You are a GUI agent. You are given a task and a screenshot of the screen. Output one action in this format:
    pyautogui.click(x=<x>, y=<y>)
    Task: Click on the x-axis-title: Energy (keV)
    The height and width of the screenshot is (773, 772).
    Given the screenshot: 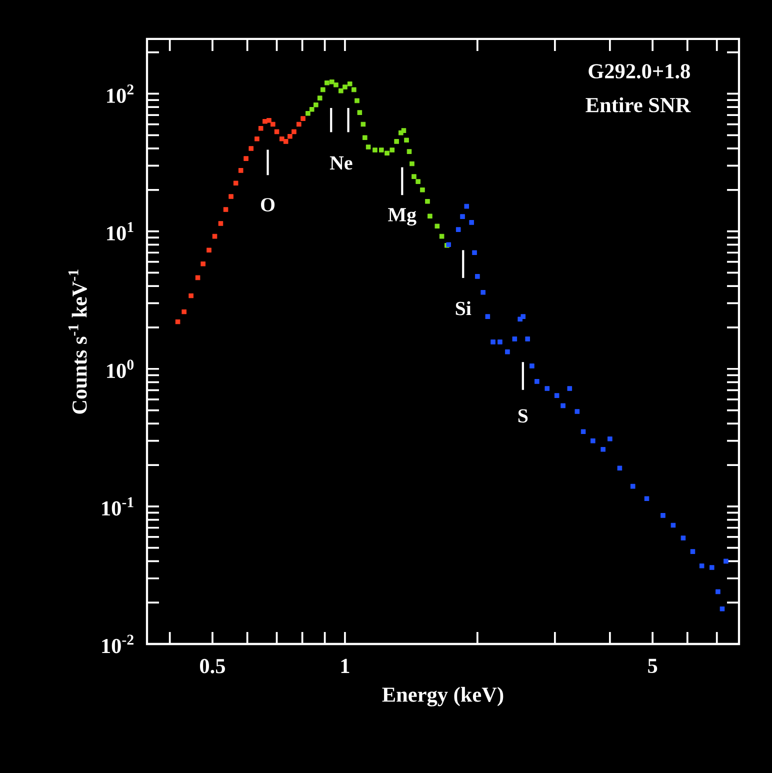 What is the action you would take?
    pyautogui.click(x=443, y=696)
    